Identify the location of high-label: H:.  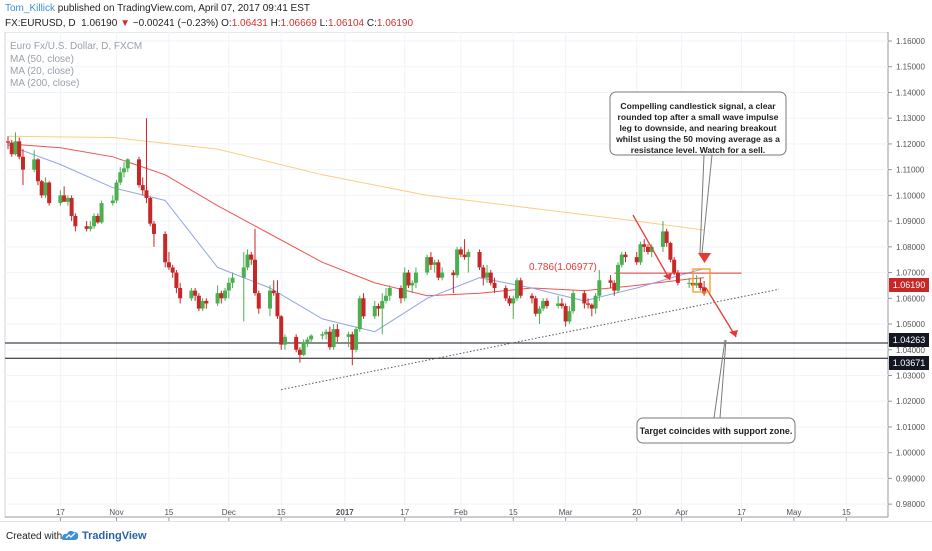
(275, 23).